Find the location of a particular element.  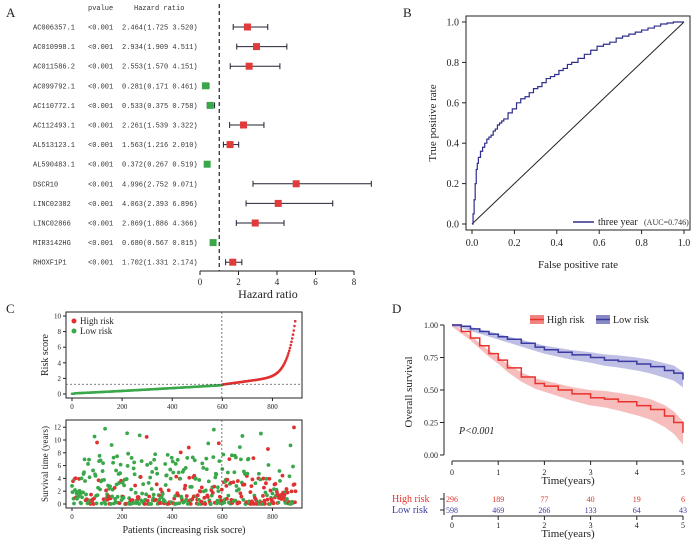

risk-x-tick-label: 600 is located at coordinates (222, 407).